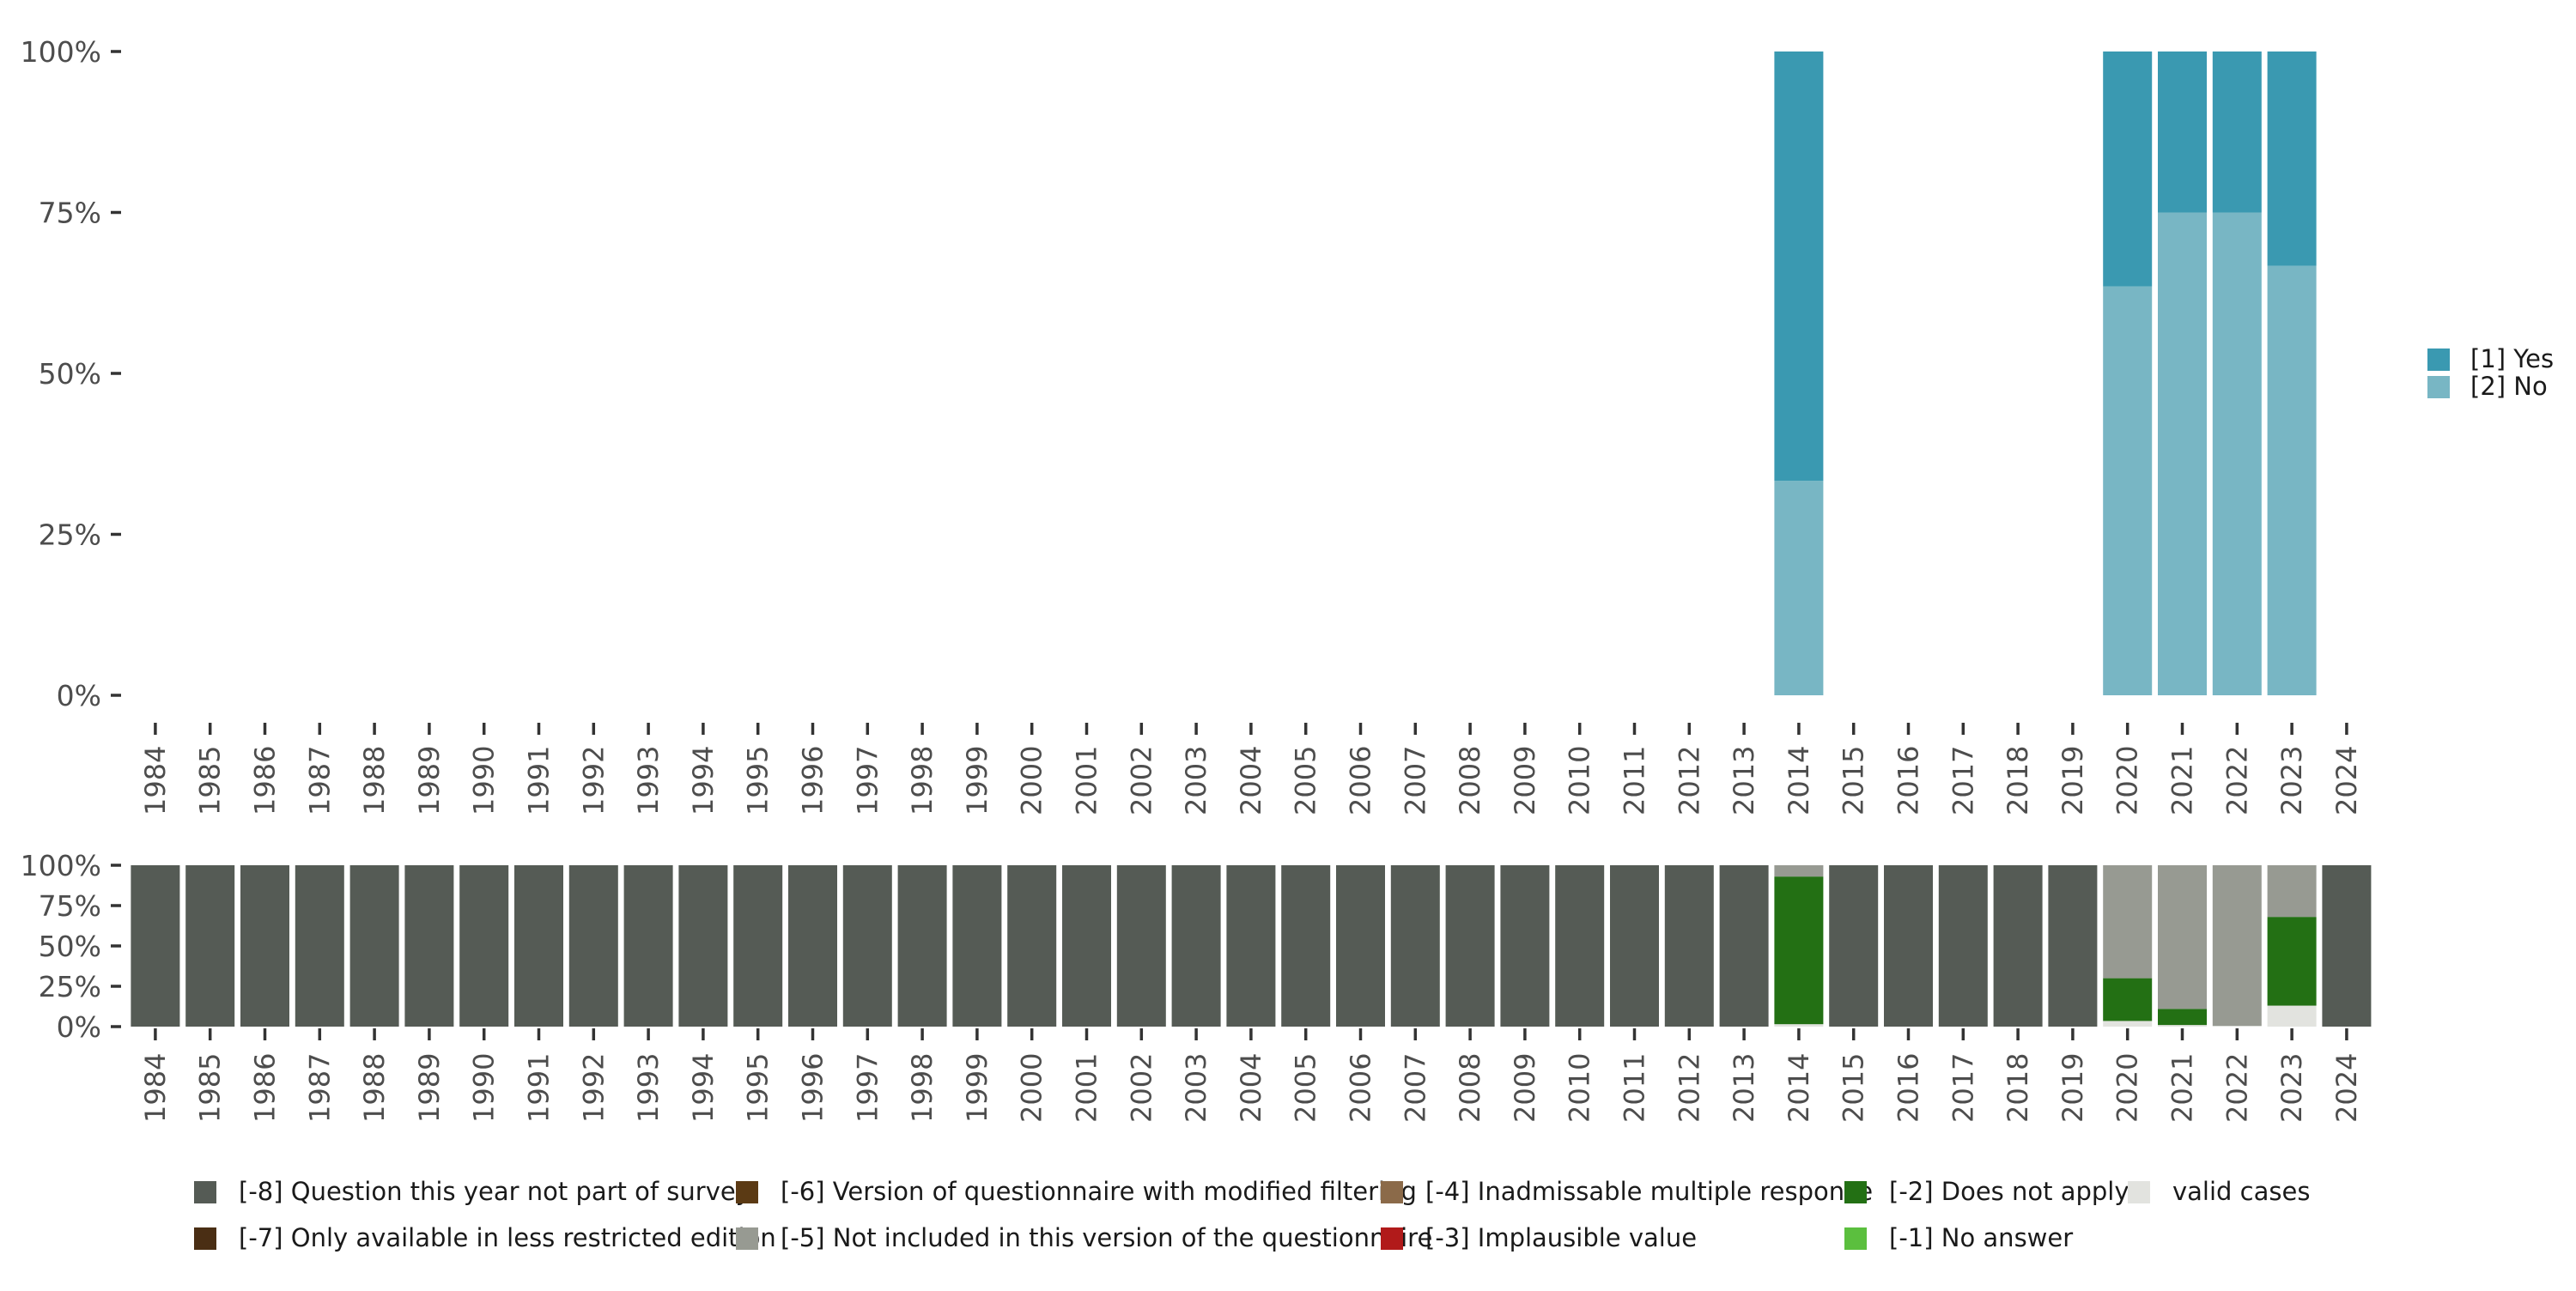 The width and height of the screenshot is (2576, 1291). What do you see at coordinates (2009, 1192) in the screenshot?
I see `legend-label: [-2] Does not apply` at bounding box center [2009, 1192].